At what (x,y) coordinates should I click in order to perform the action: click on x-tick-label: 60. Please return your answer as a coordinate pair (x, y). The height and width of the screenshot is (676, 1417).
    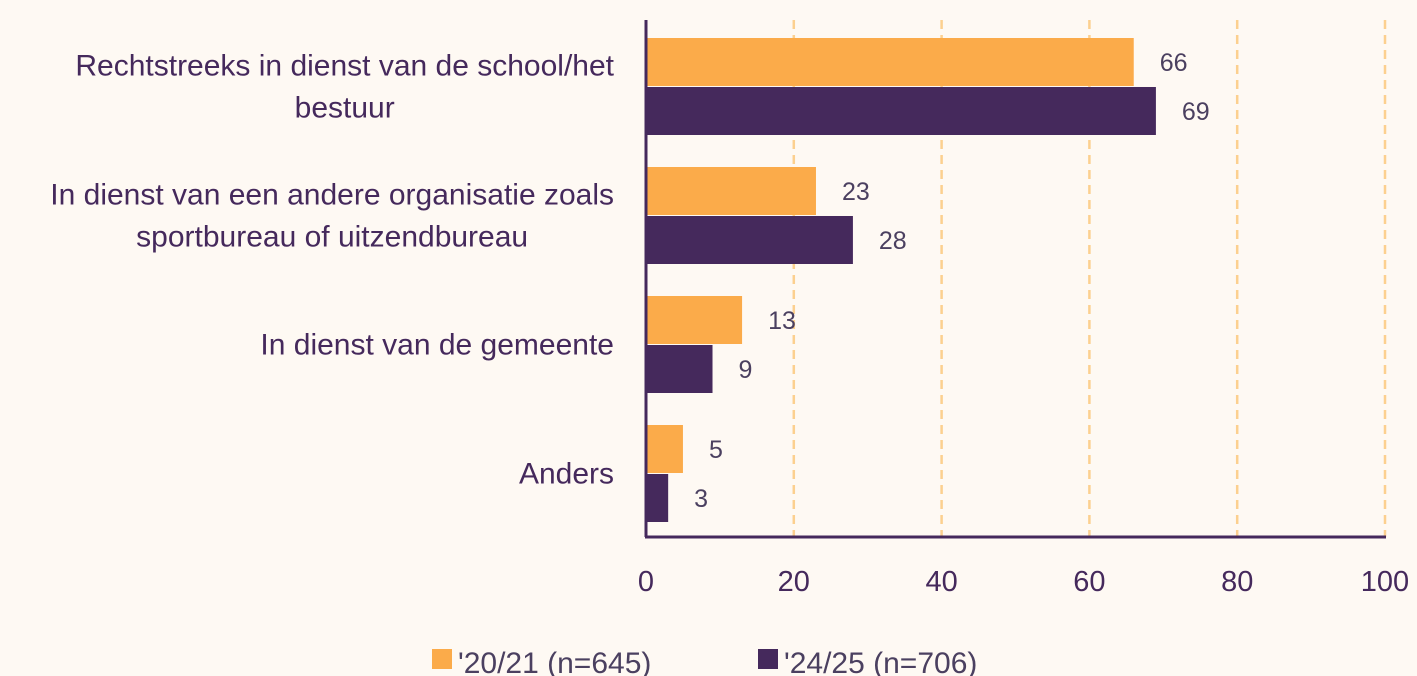
    Looking at the image, I should click on (1089, 582).